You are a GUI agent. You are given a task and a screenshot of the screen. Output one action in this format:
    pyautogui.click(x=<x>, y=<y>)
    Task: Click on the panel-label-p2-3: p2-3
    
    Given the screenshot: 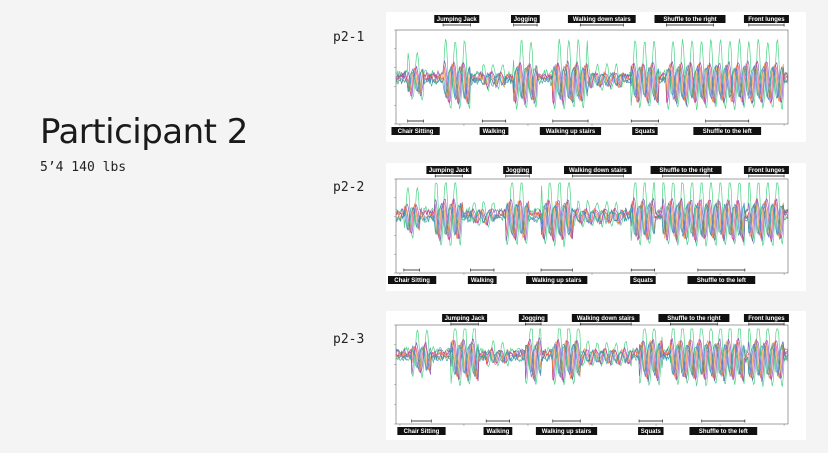 What is the action you would take?
    pyautogui.click(x=349, y=339)
    